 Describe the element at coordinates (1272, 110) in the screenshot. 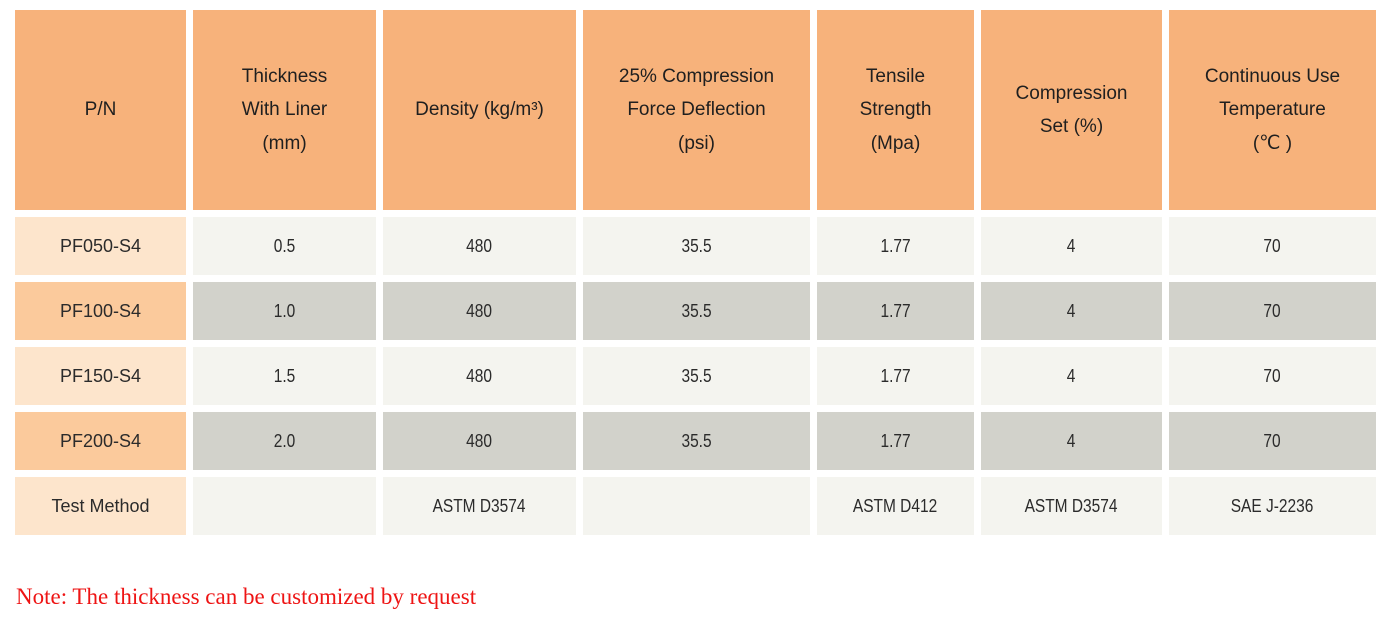

I see `col-header-continuous-use-temperature: Continuous Use Temperature (℃ )` at that location.